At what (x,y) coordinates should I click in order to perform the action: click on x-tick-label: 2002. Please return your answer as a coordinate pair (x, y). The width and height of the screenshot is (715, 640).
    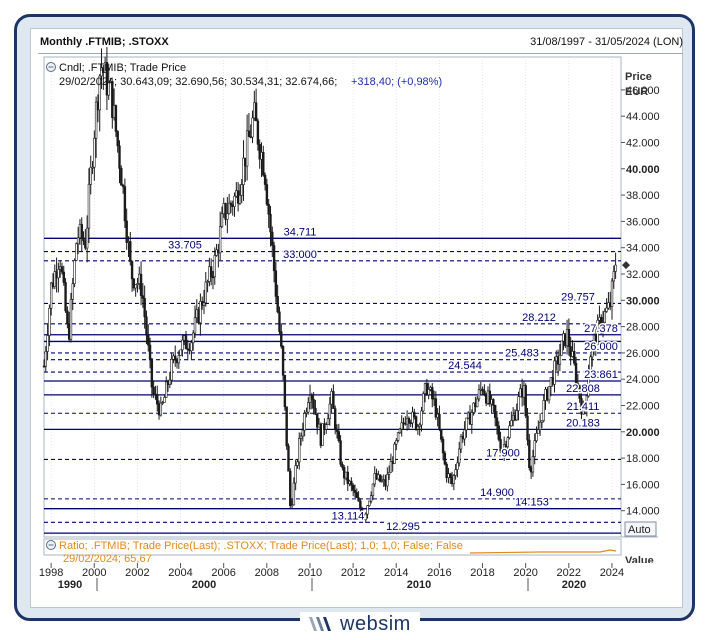
    Looking at the image, I should click on (137, 573).